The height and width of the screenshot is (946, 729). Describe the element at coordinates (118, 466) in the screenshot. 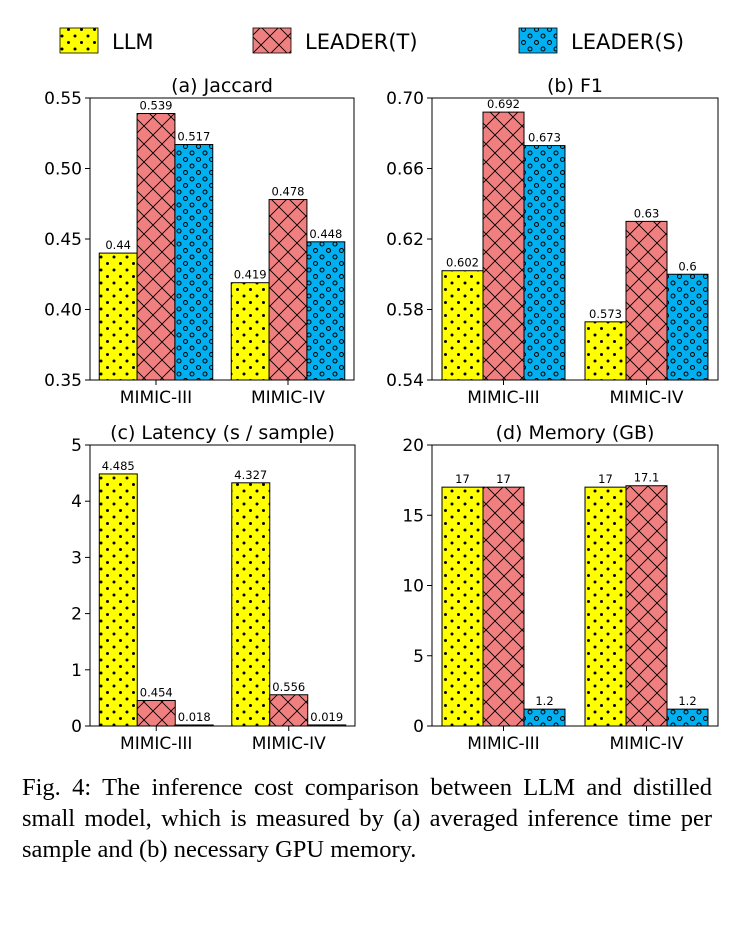

I see `data-label: 4.485` at that location.